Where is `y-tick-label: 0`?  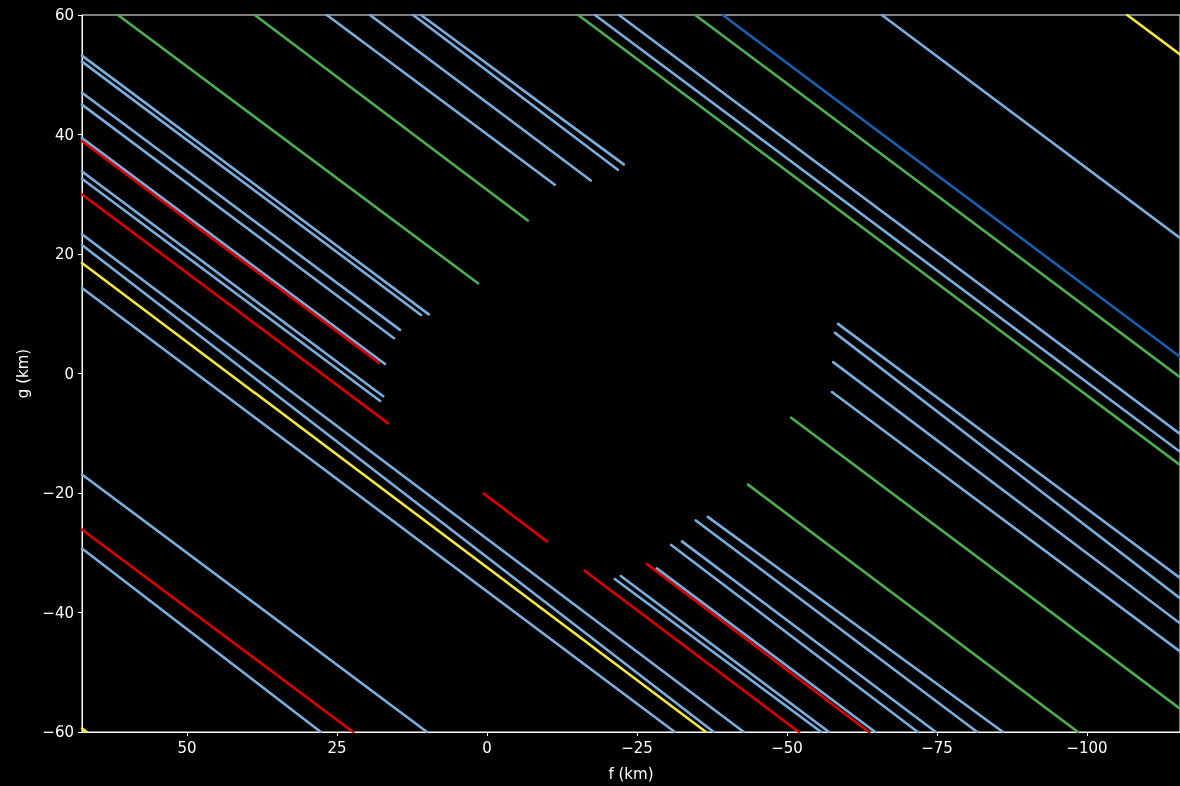 y-tick-label: 0 is located at coordinates (69, 373).